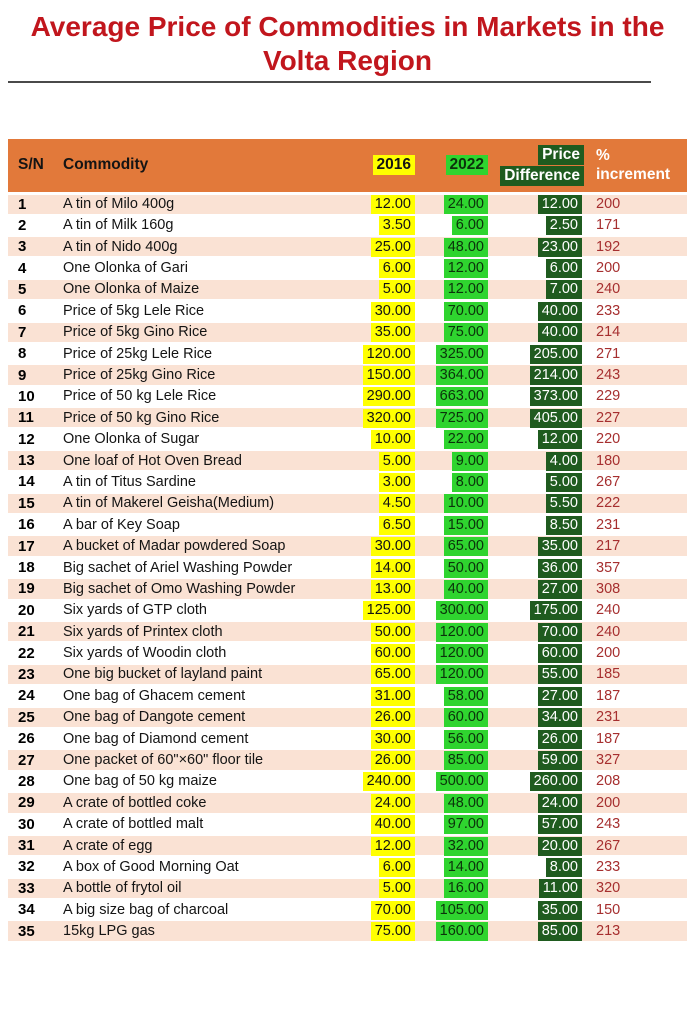  Describe the element at coordinates (563, 290) in the screenshot. I see `price-difference-value-highlight: 7.00` at that location.